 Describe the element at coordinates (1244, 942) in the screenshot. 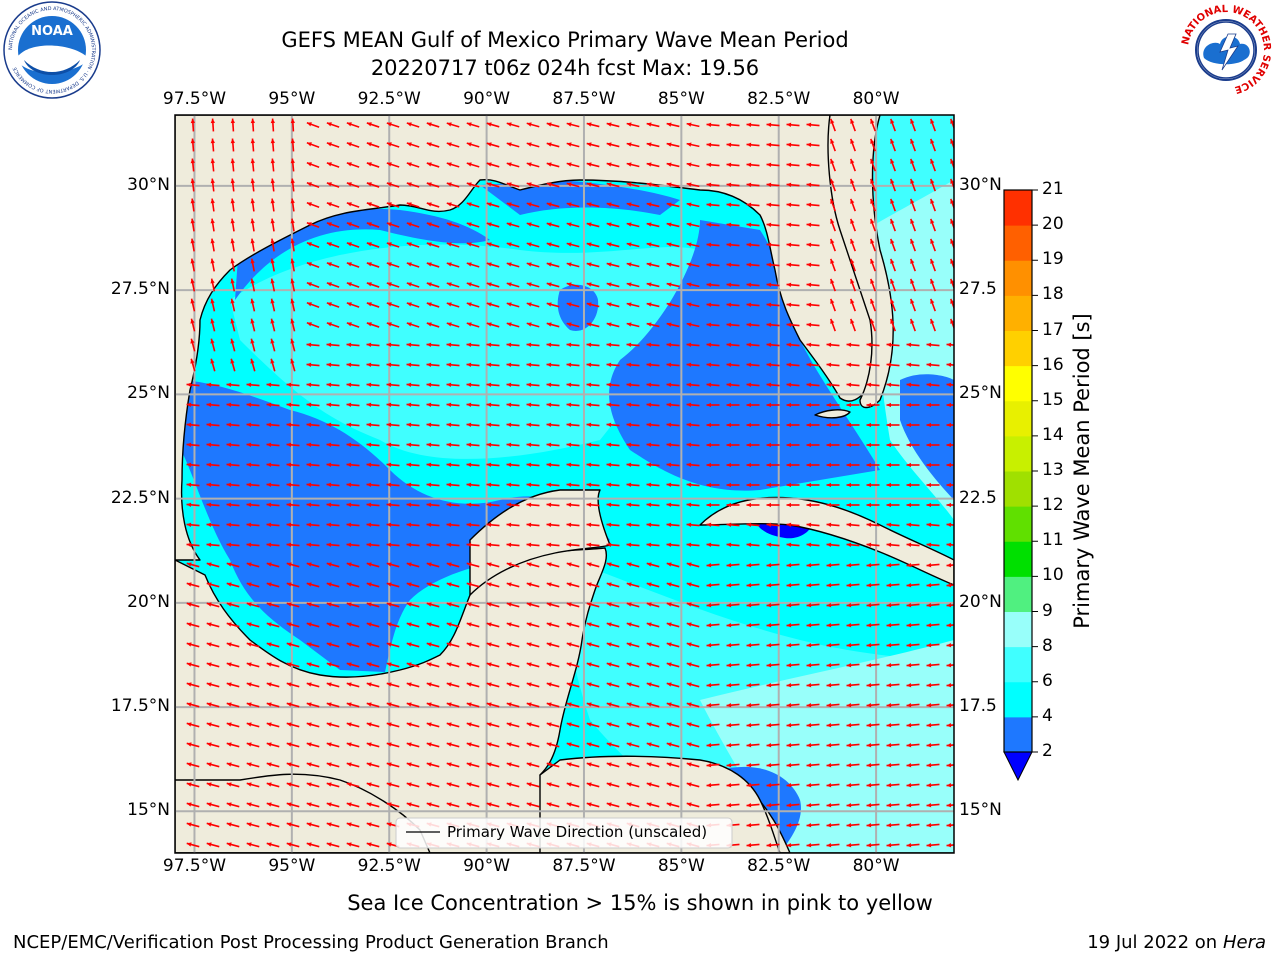

I see `machine-name: Hera` at that location.